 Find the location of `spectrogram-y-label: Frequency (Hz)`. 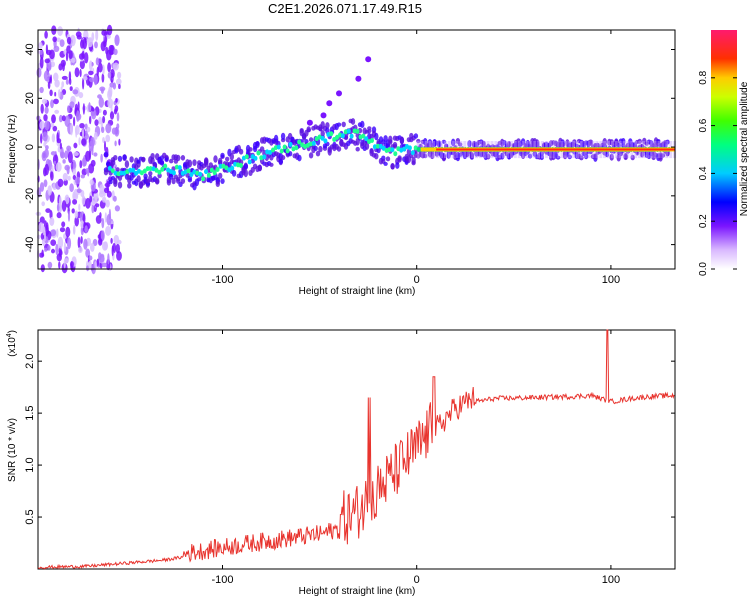

spectrogram-y-label: Frequency (Hz) is located at coordinates (12, 149).